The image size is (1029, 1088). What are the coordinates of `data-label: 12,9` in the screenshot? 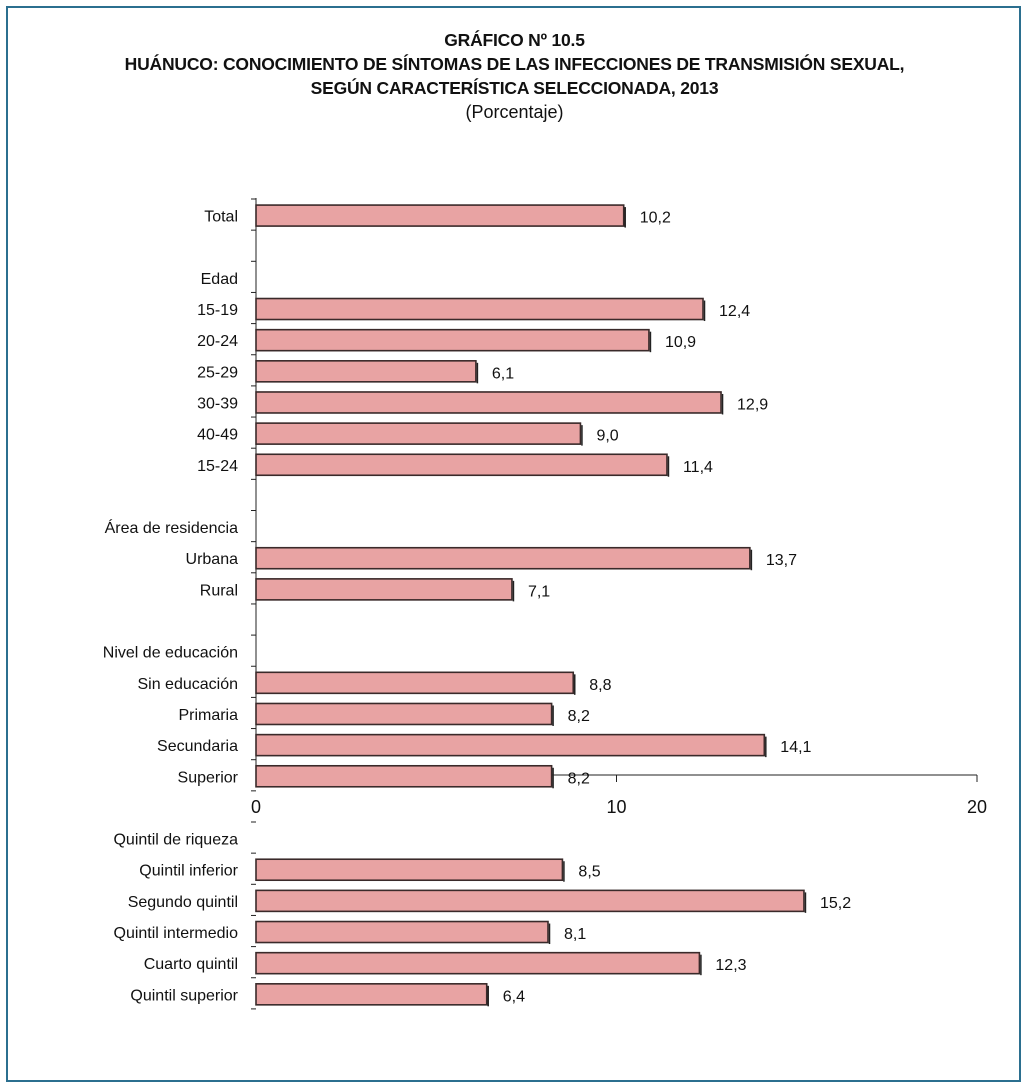 It's located at (752, 404).